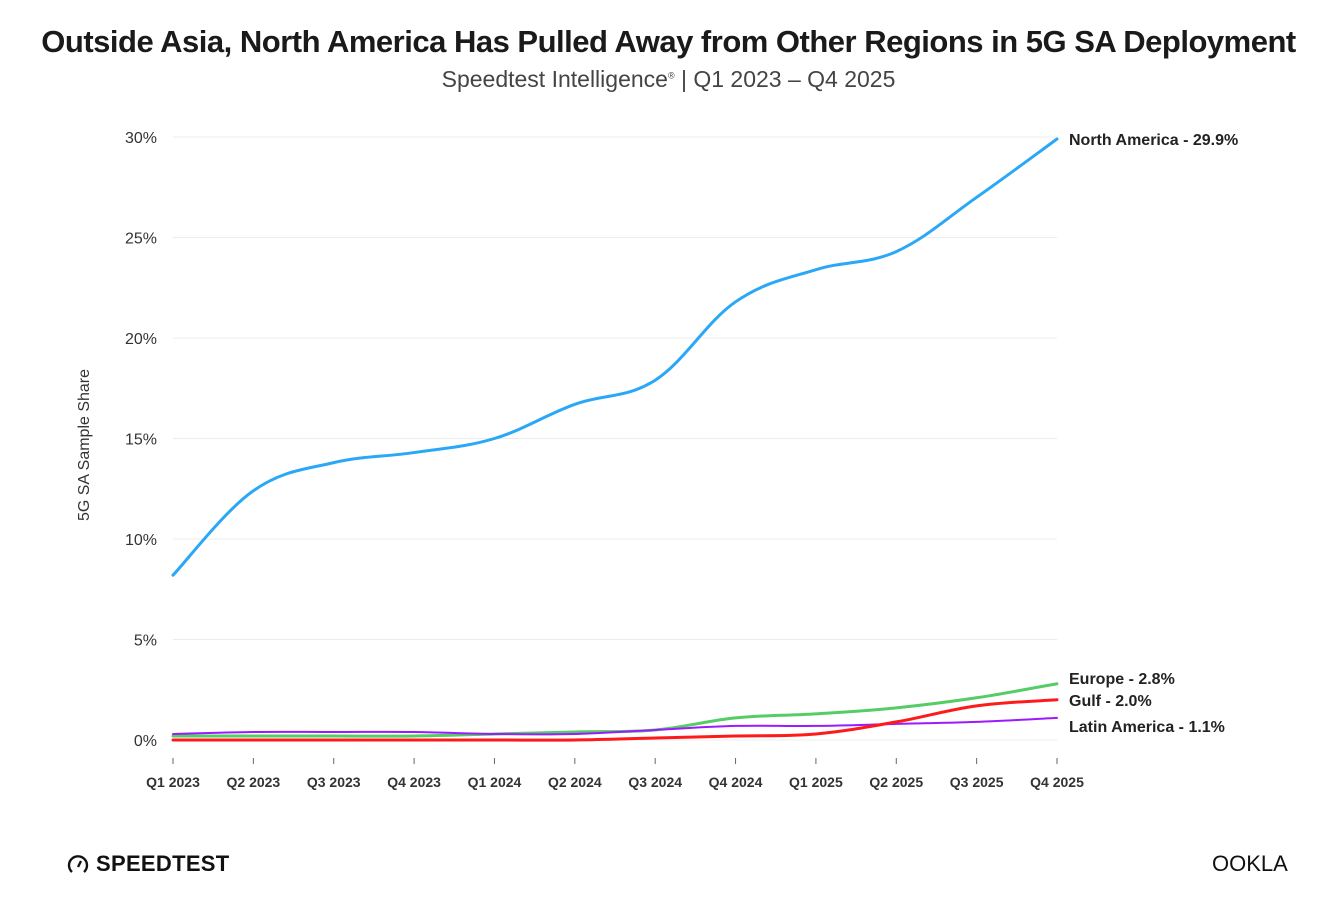 The image size is (1337, 921). Describe the element at coordinates (78, 864) in the screenshot. I see `speedometer-icon` at that location.